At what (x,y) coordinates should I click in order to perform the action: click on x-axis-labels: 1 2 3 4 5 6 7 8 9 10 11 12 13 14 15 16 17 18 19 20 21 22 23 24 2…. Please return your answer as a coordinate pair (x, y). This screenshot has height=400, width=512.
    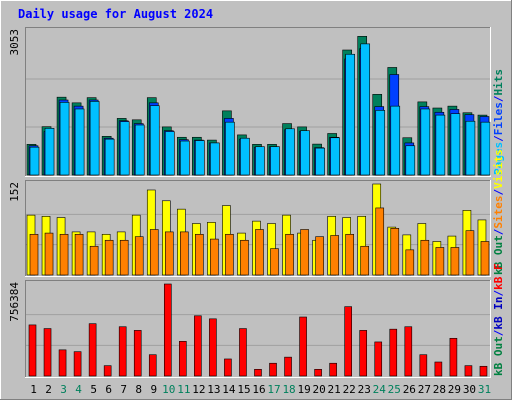
    Looking at the image, I should click on (260, 389).